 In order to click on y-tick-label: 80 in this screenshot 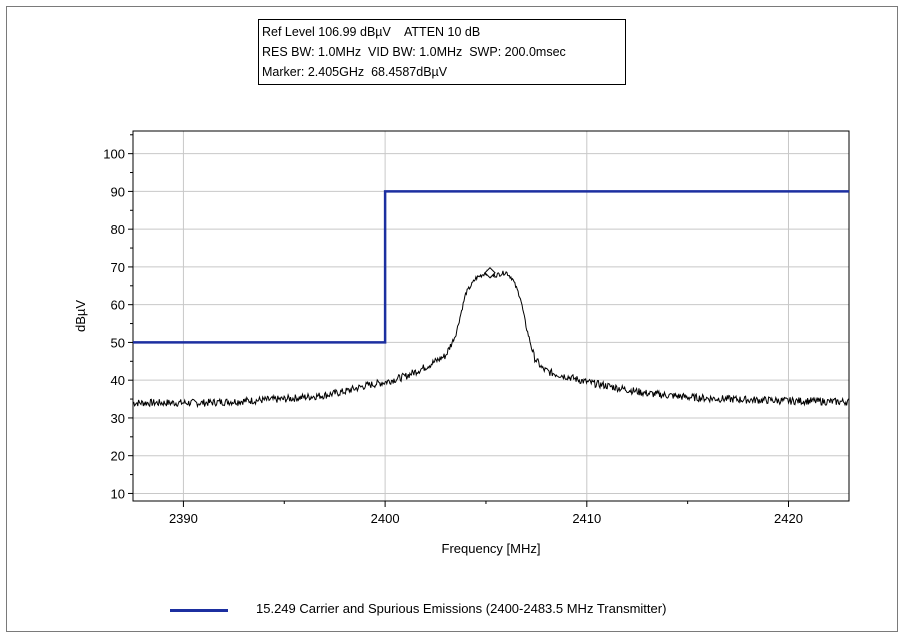, I will do `click(118, 229)`.